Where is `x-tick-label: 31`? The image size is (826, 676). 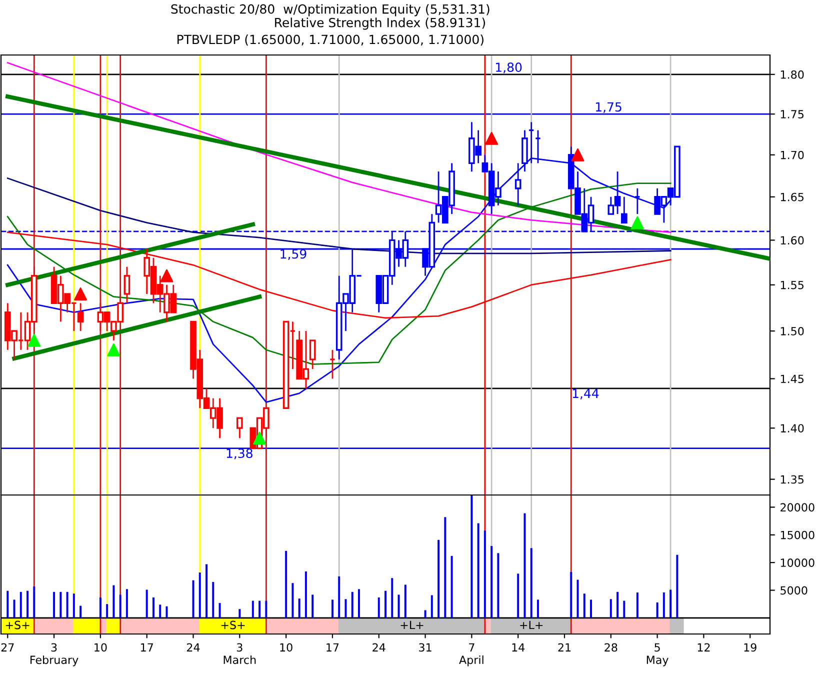
x-tick-label: 31 is located at coordinates (425, 647).